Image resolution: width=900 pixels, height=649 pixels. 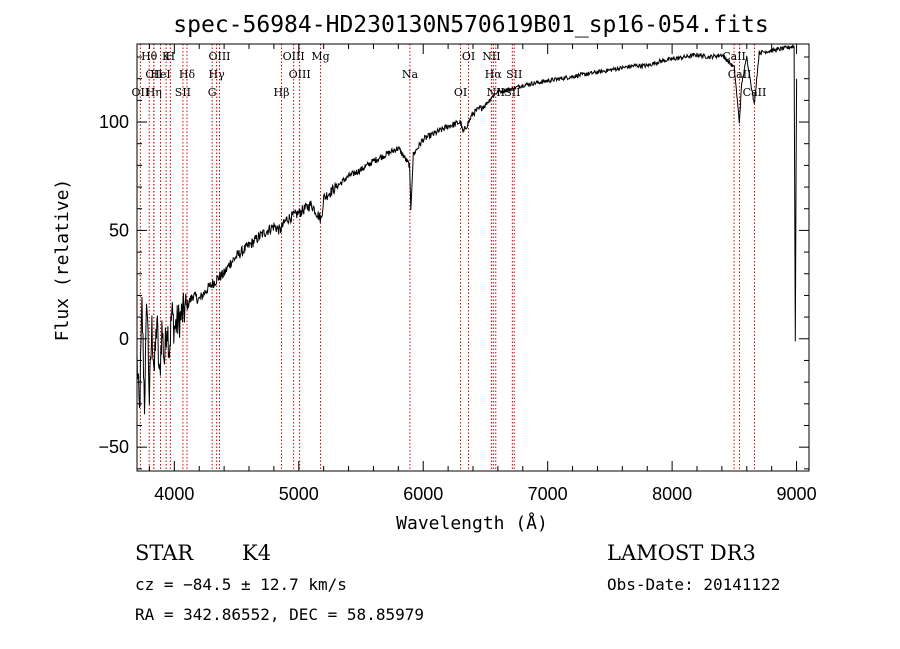 What do you see at coordinates (187, 74) in the screenshot?
I see `line-label: Hδ` at bounding box center [187, 74].